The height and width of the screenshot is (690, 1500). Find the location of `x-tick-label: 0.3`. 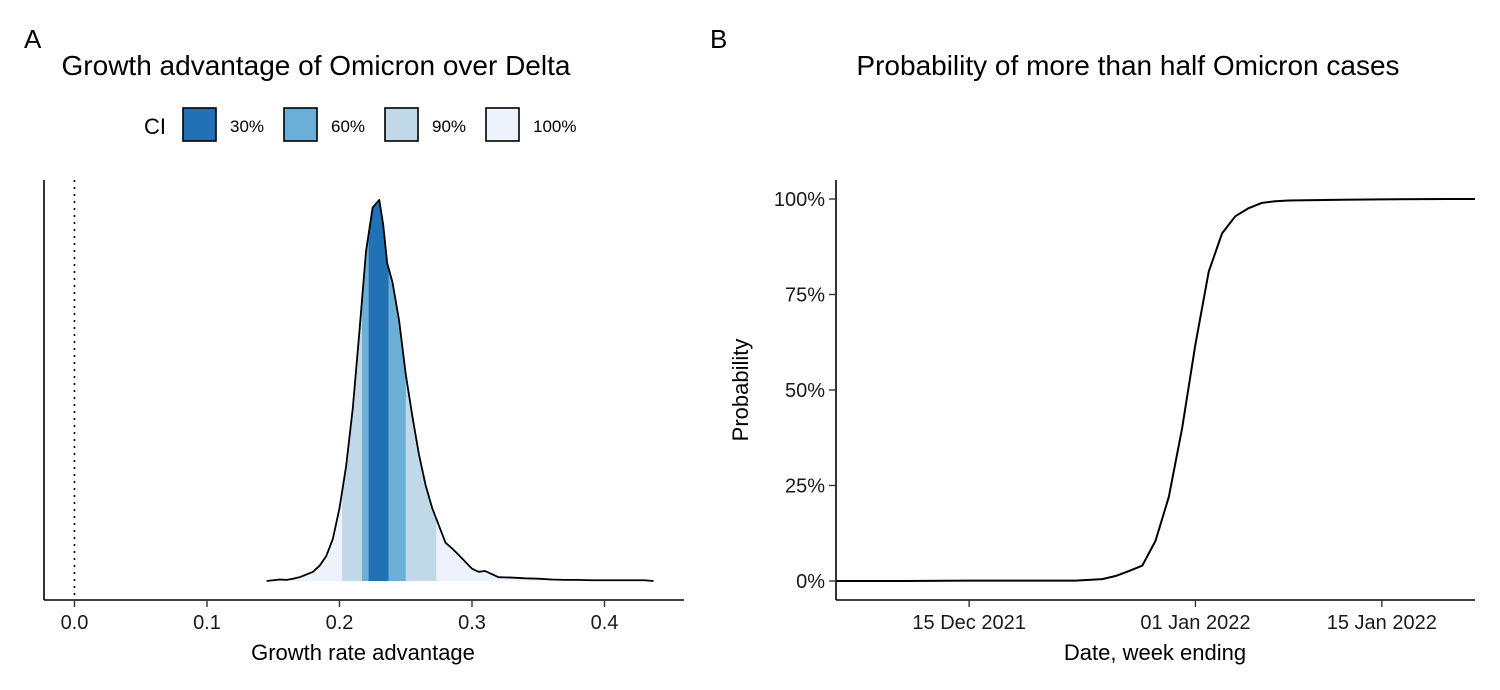

x-tick-label: 0.3 is located at coordinates (472, 623).